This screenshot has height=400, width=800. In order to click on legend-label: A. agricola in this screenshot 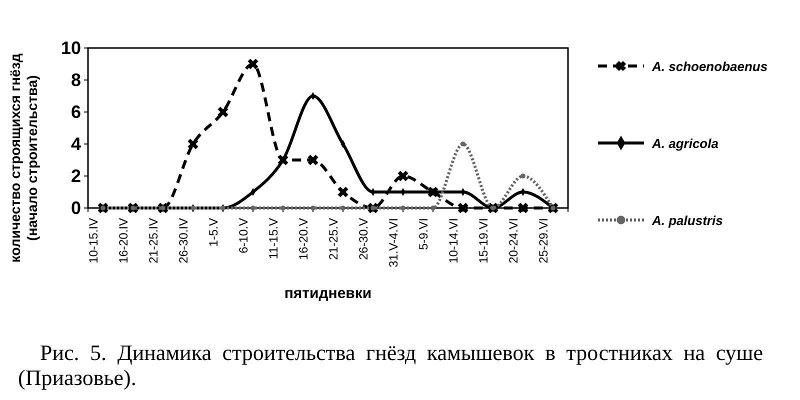, I will do `click(684, 143)`.